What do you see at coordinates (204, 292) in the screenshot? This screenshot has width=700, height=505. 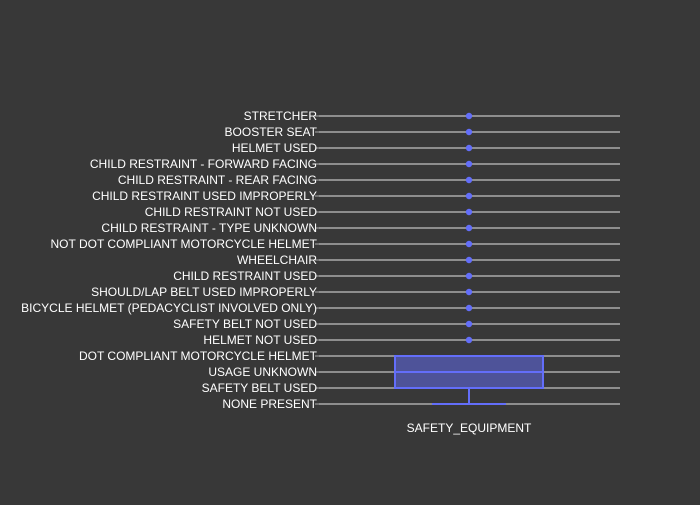 I see `y-tick-label: SHOULD/LAP BELT USED IMPROPERLY` at bounding box center [204, 292].